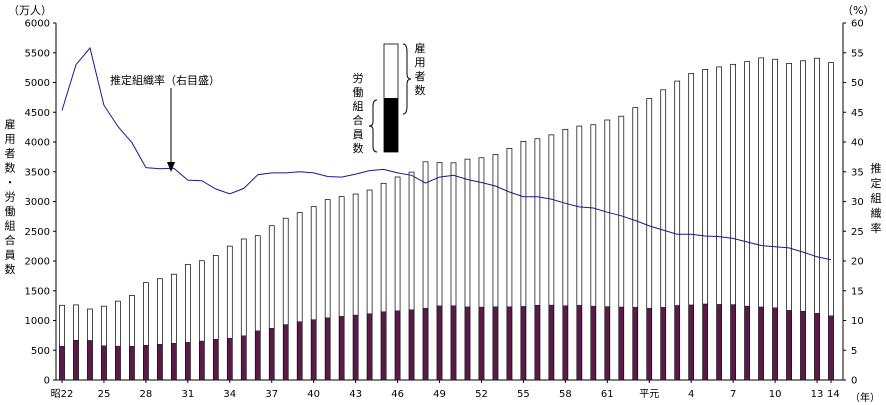 Image resolution: width=886 pixels, height=405 pixels. Describe the element at coordinates (355, 394) in the screenshot. I see `x-tick-label: 43` at that location.